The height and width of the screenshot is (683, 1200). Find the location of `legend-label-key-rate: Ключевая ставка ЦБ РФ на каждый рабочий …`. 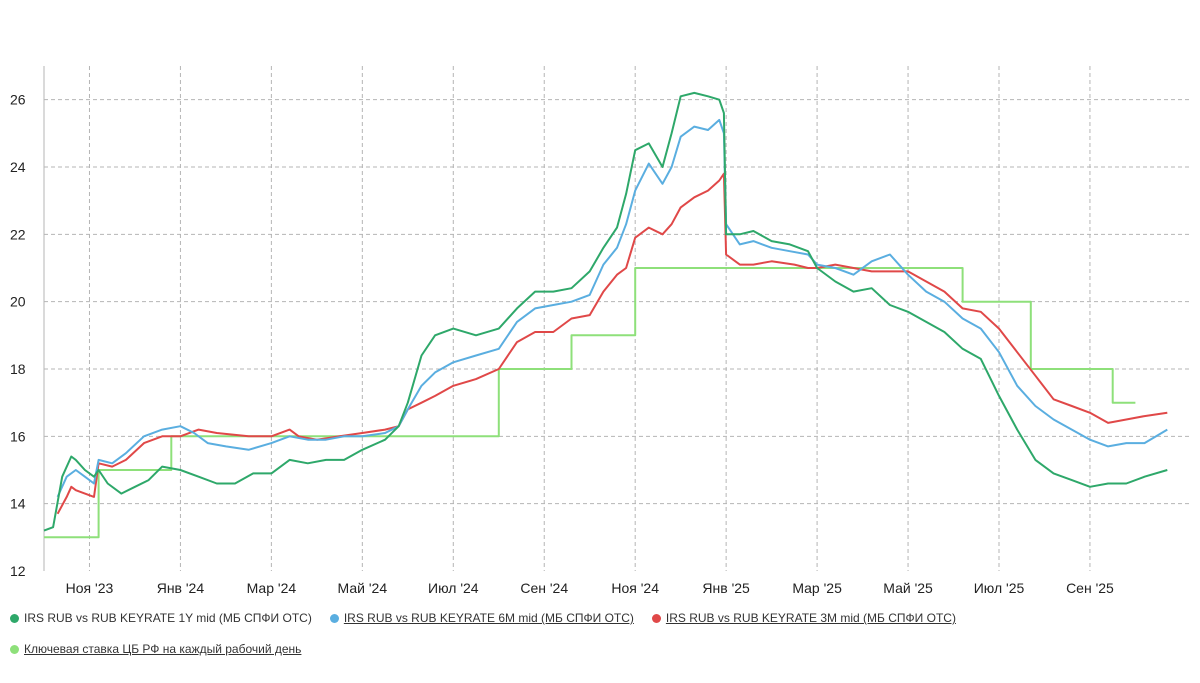

legend-label-key-rate: Ключевая ставка ЦБ РФ на каждый рабочий … is located at coordinates (163, 649).